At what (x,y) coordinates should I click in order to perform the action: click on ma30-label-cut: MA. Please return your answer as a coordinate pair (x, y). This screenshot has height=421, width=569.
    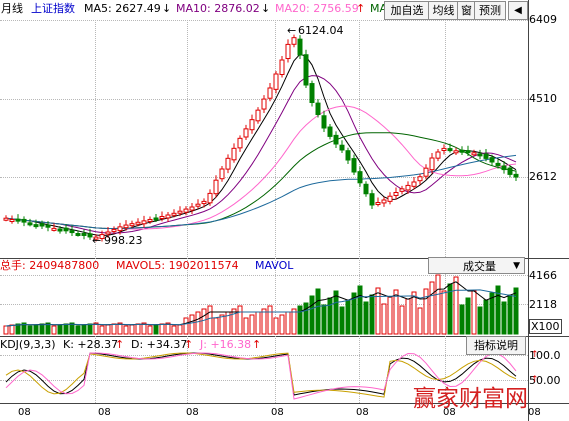
    Looking at the image, I should click on (379, 8).